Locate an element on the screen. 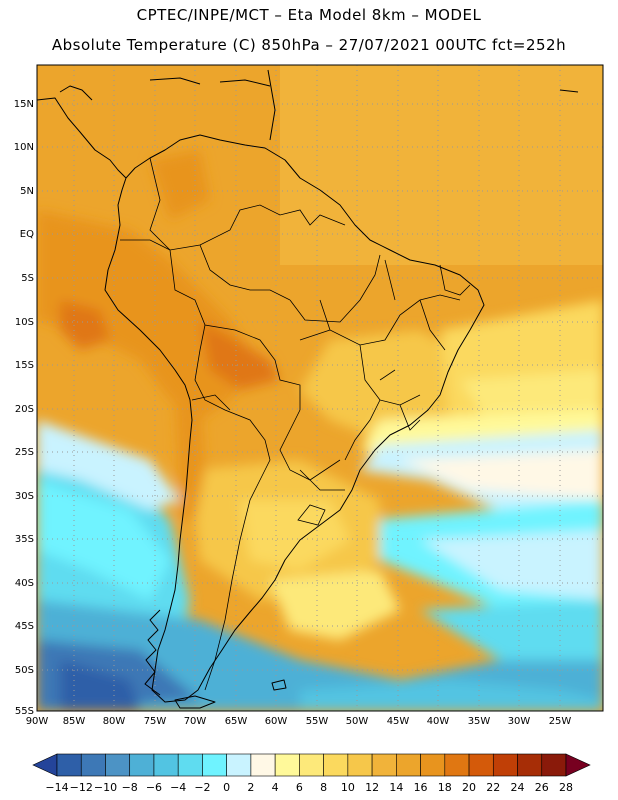 Image resolution: width=618 pixels, height=800 pixels. lon-label: 90W is located at coordinates (37, 721).